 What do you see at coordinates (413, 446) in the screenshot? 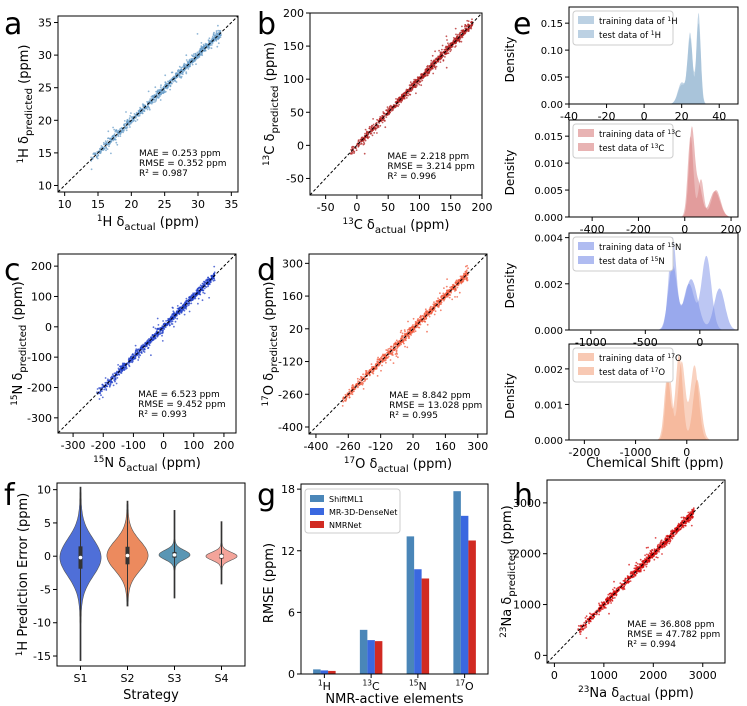
I see `x-tick-label: 20` at bounding box center [413, 446].